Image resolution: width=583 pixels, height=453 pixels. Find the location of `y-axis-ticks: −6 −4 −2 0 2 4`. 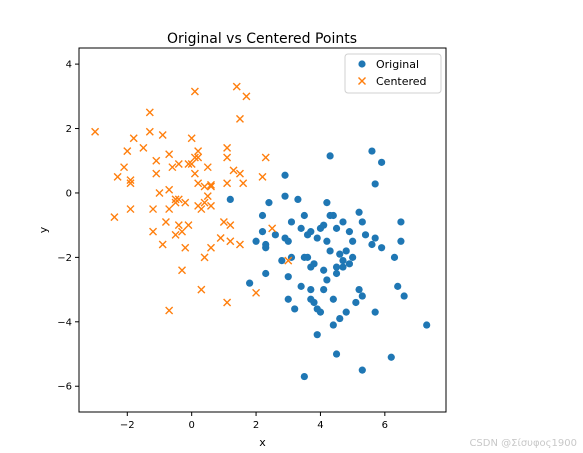

y-axis-ticks: −6 −4 −2 0 2 4 is located at coordinates (68, 226).